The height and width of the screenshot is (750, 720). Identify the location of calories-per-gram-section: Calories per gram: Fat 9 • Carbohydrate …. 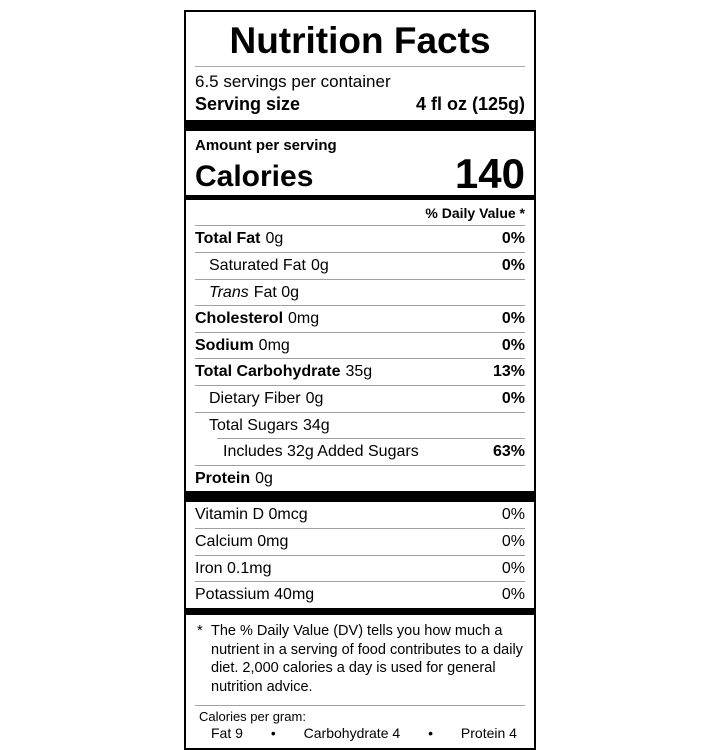
(360, 723).